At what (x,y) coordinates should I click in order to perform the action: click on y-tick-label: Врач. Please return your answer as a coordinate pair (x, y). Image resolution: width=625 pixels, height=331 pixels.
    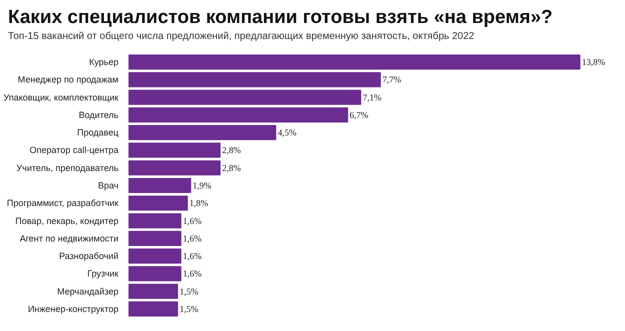
    Looking at the image, I should click on (108, 185).